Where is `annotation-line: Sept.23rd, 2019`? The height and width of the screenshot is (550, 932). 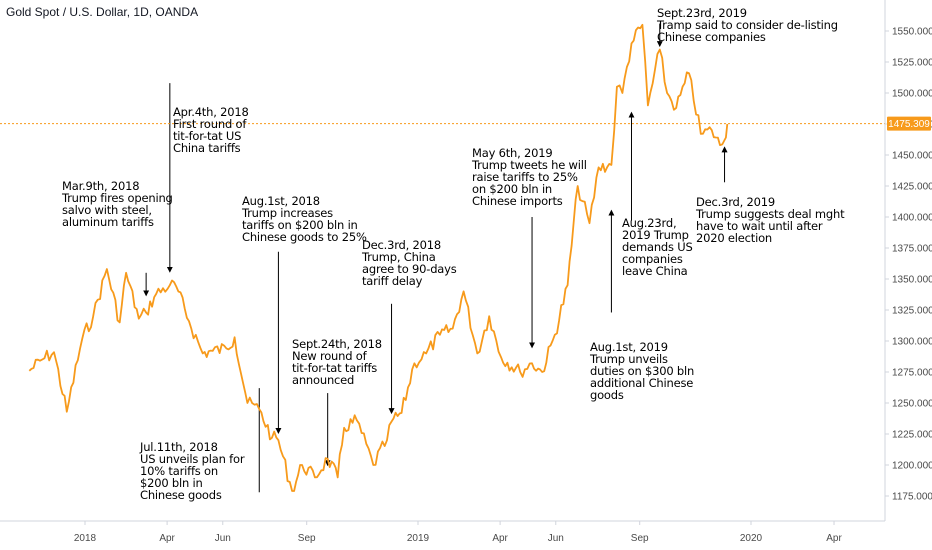 annotation-line: Sept.23rd, 2019 is located at coordinates (702, 13).